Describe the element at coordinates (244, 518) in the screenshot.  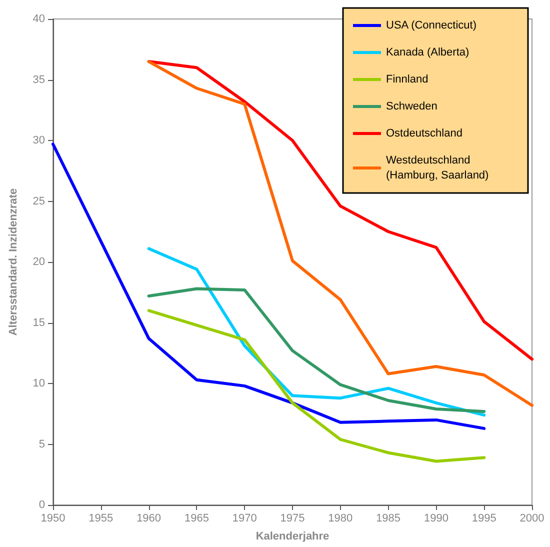
I see `x-tick-label: 1970` at that location.